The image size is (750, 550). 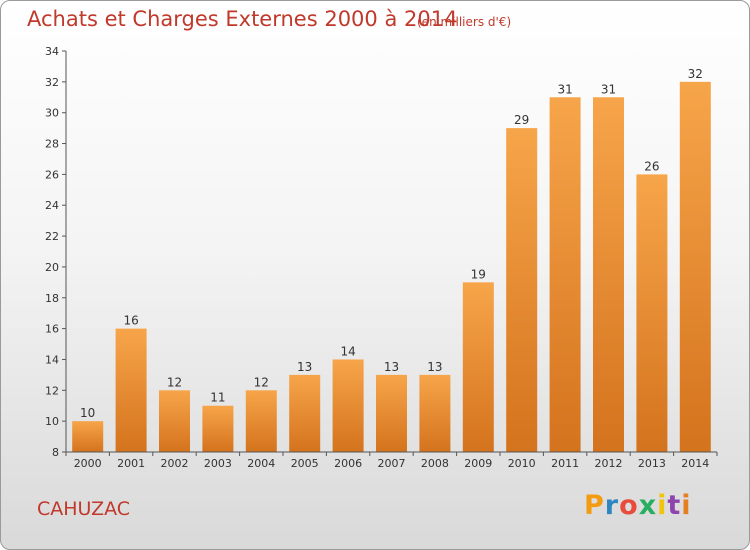 I want to click on logo-letter: t, so click(x=674, y=505).